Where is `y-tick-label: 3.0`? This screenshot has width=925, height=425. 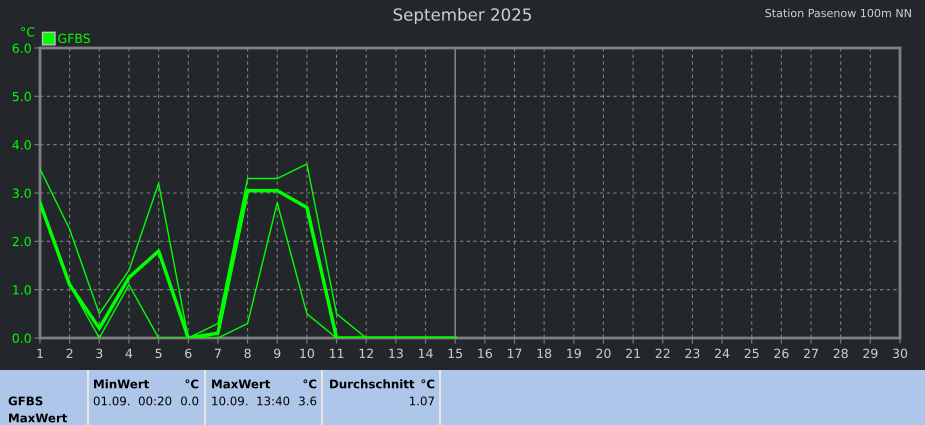
y-tick-label: 3.0 is located at coordinates (21, 193).